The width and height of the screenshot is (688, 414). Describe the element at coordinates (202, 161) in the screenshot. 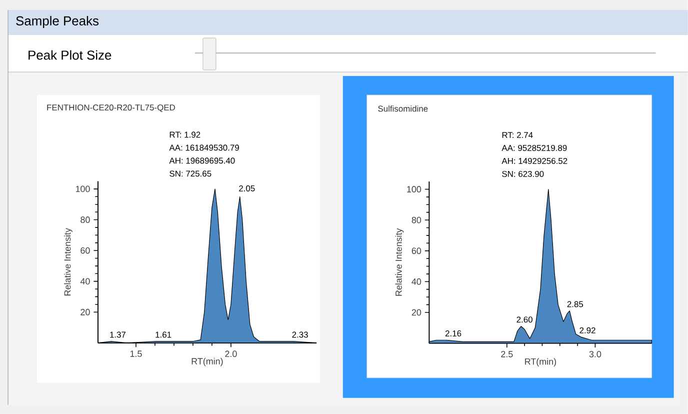

I see `text: AH: 19689695.40` at that location.